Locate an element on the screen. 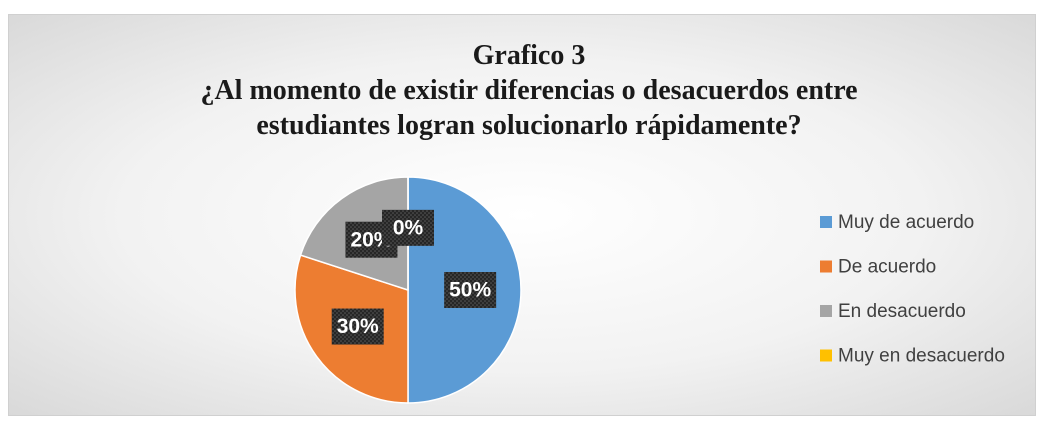  data-label: 50% is located at coordinates (470, 290).